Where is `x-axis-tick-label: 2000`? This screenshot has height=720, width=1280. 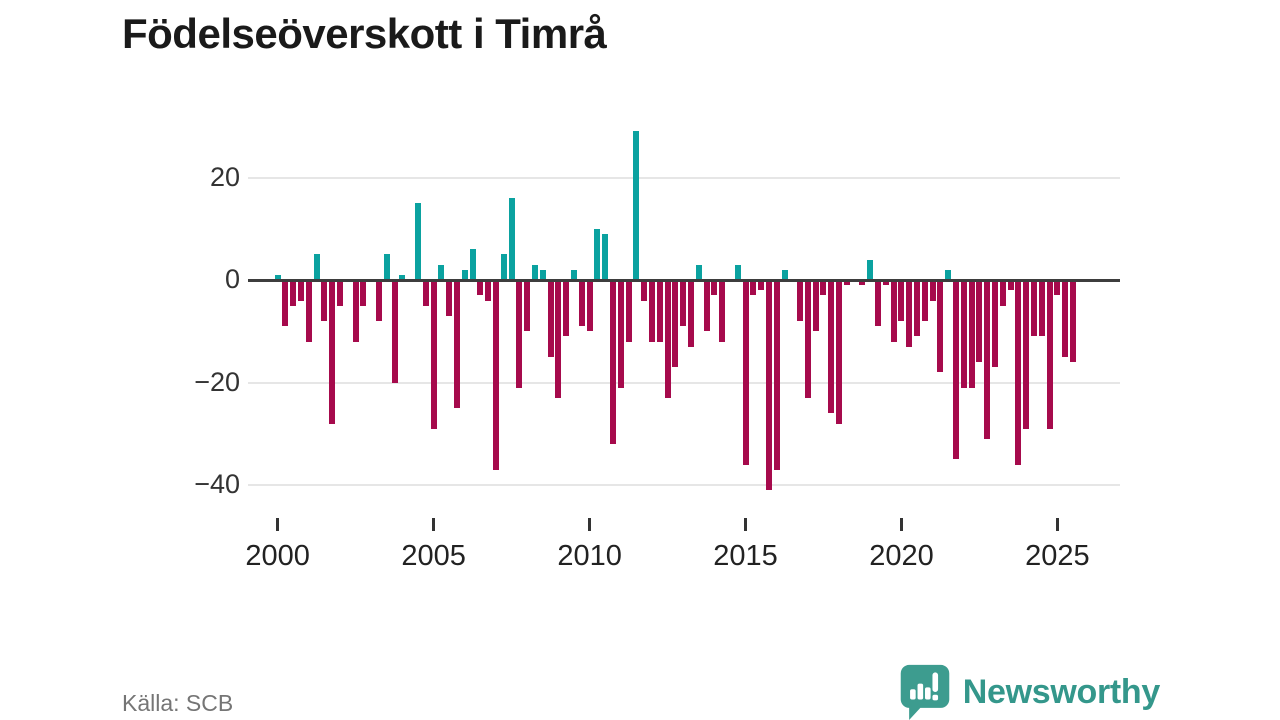 x-axis-tick-label: 2000 is located at coordinates (277, 556).